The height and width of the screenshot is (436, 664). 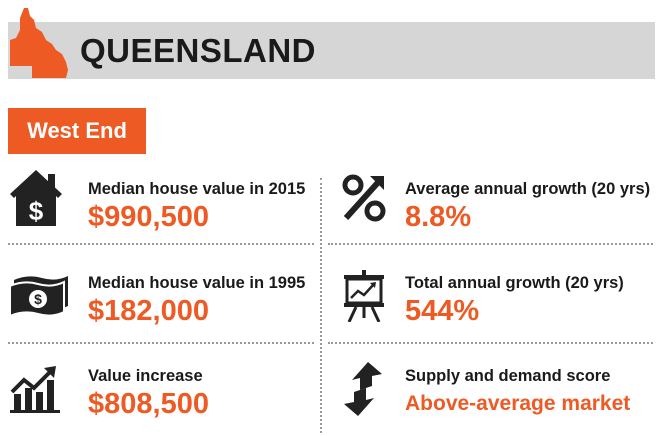 I want to click on stat-value: 8.8%, so click(x=438, y=217).